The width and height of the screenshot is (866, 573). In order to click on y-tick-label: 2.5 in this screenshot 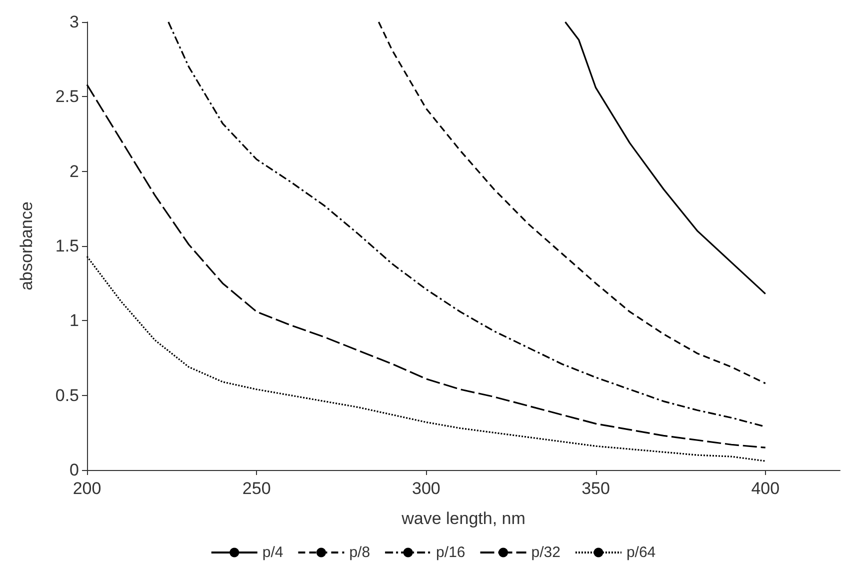, I will do `click(67, 96)`.